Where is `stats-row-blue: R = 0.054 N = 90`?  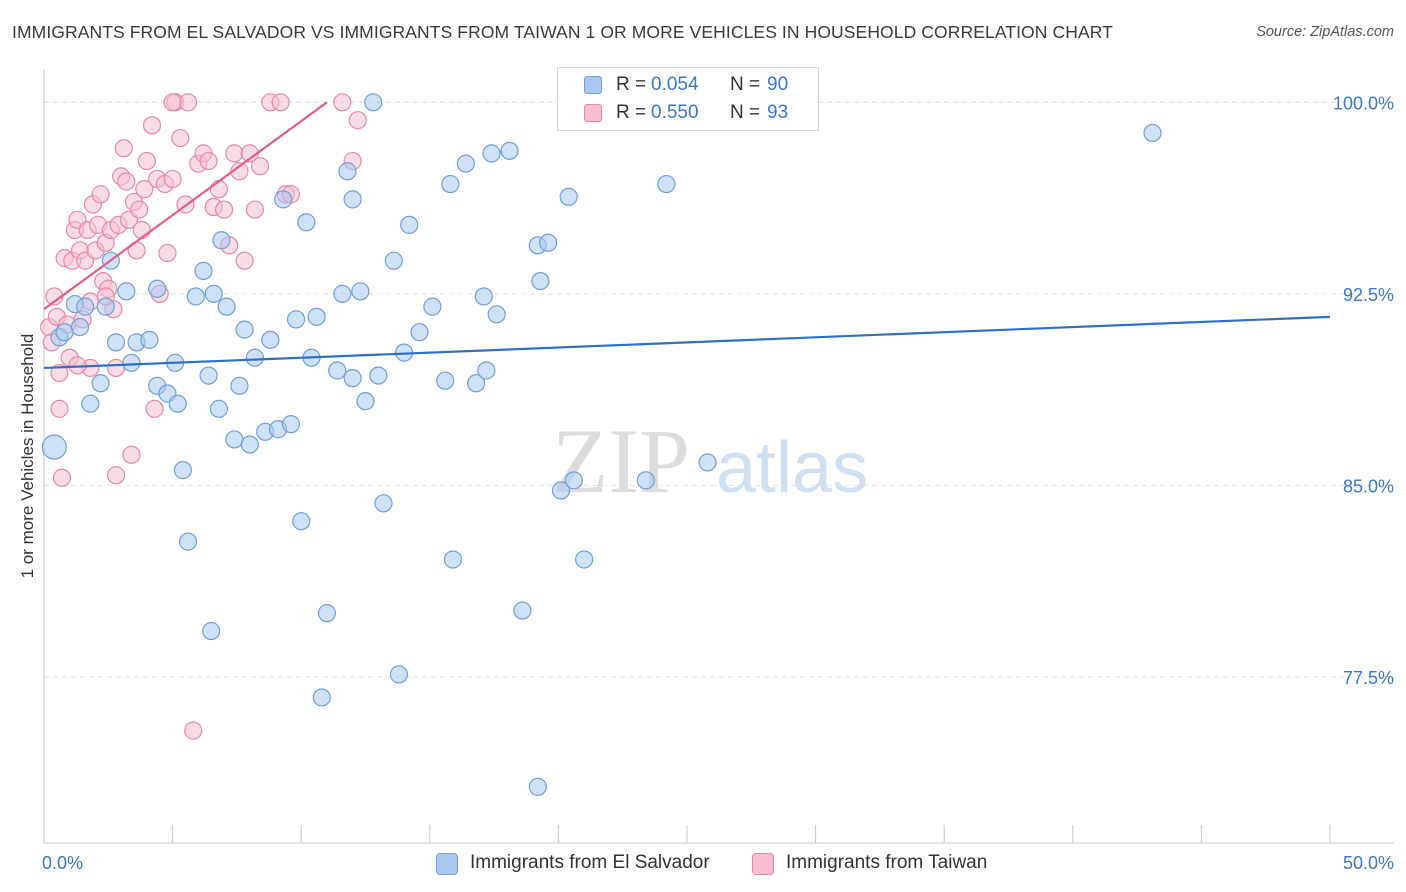
stats-row-blue: R = 0.054 N = 90 is located at coordinates (688, 86).